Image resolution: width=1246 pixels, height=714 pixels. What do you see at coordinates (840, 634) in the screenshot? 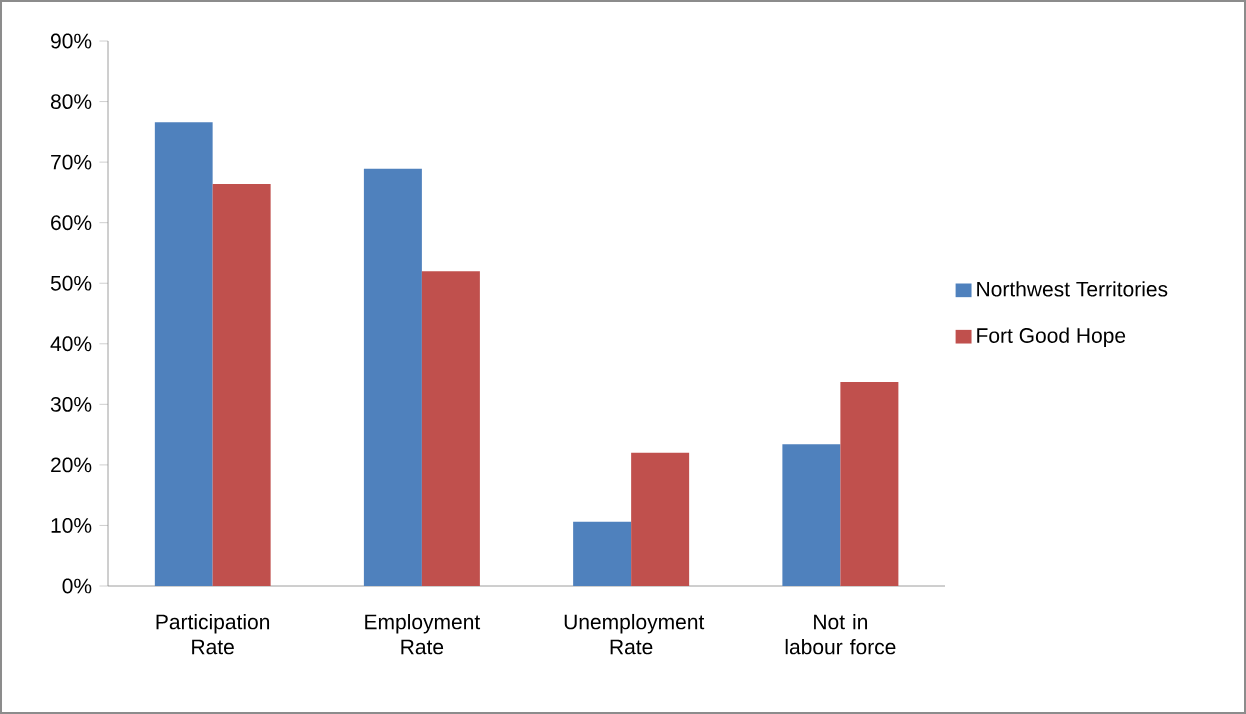
I see `x-tick-label: Not in labour force` at bounding box center [840, 634].